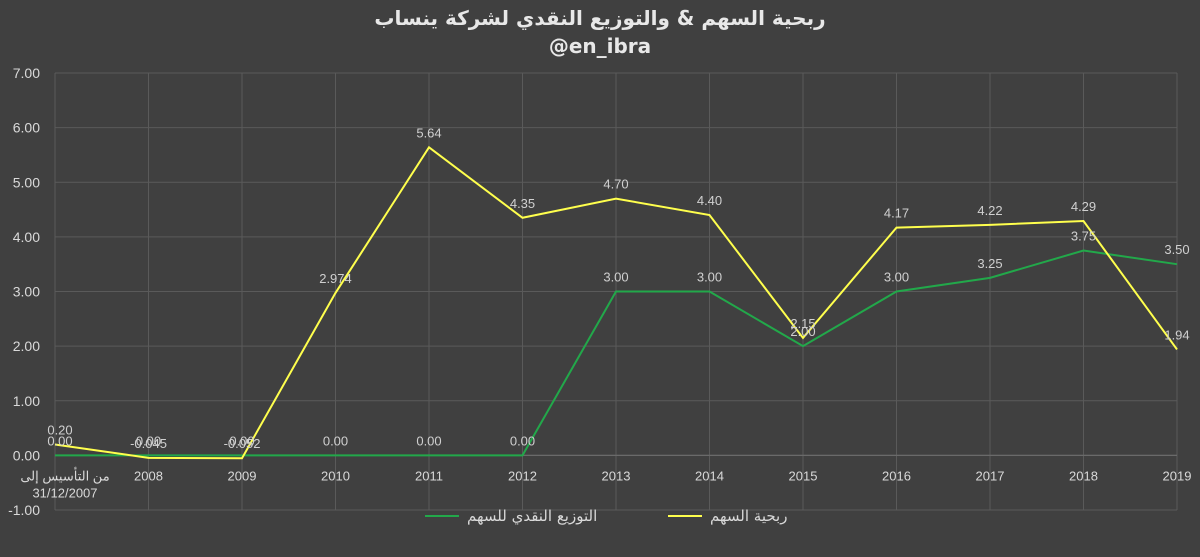 The height and width of the screenshot is (557, 1200). Describe the element at coordinates (26, 182) in the screenshot. I see `y-tick-label: 5.00` at that location.